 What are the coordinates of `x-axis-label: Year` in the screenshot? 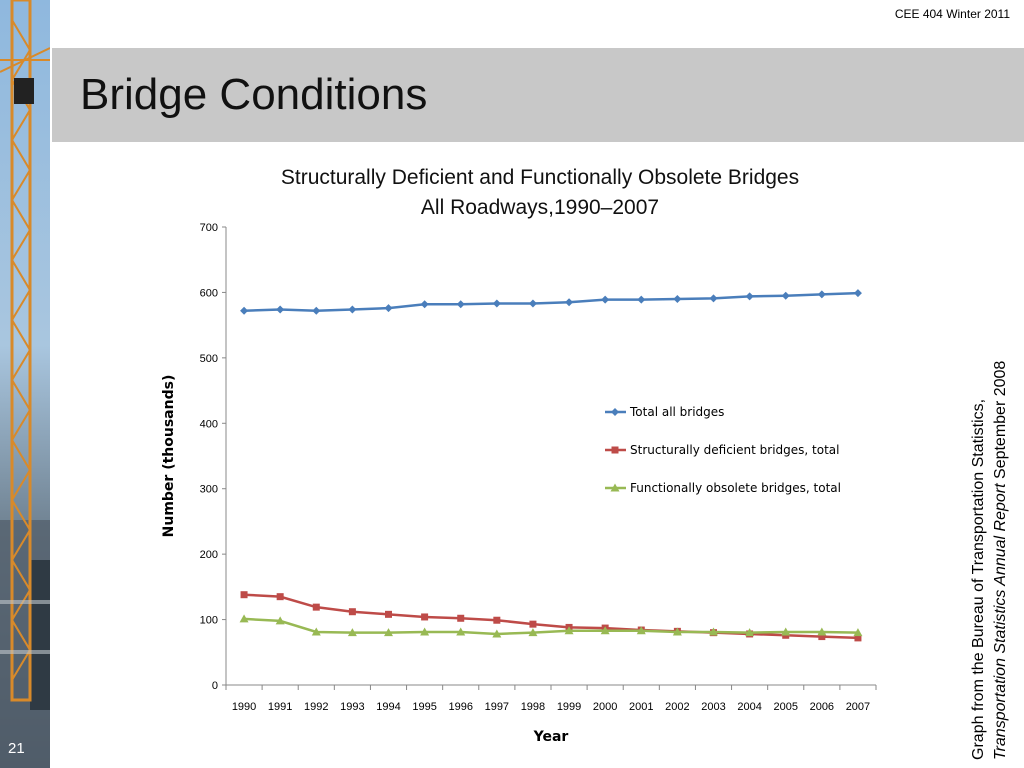 It's located at (551, 737).